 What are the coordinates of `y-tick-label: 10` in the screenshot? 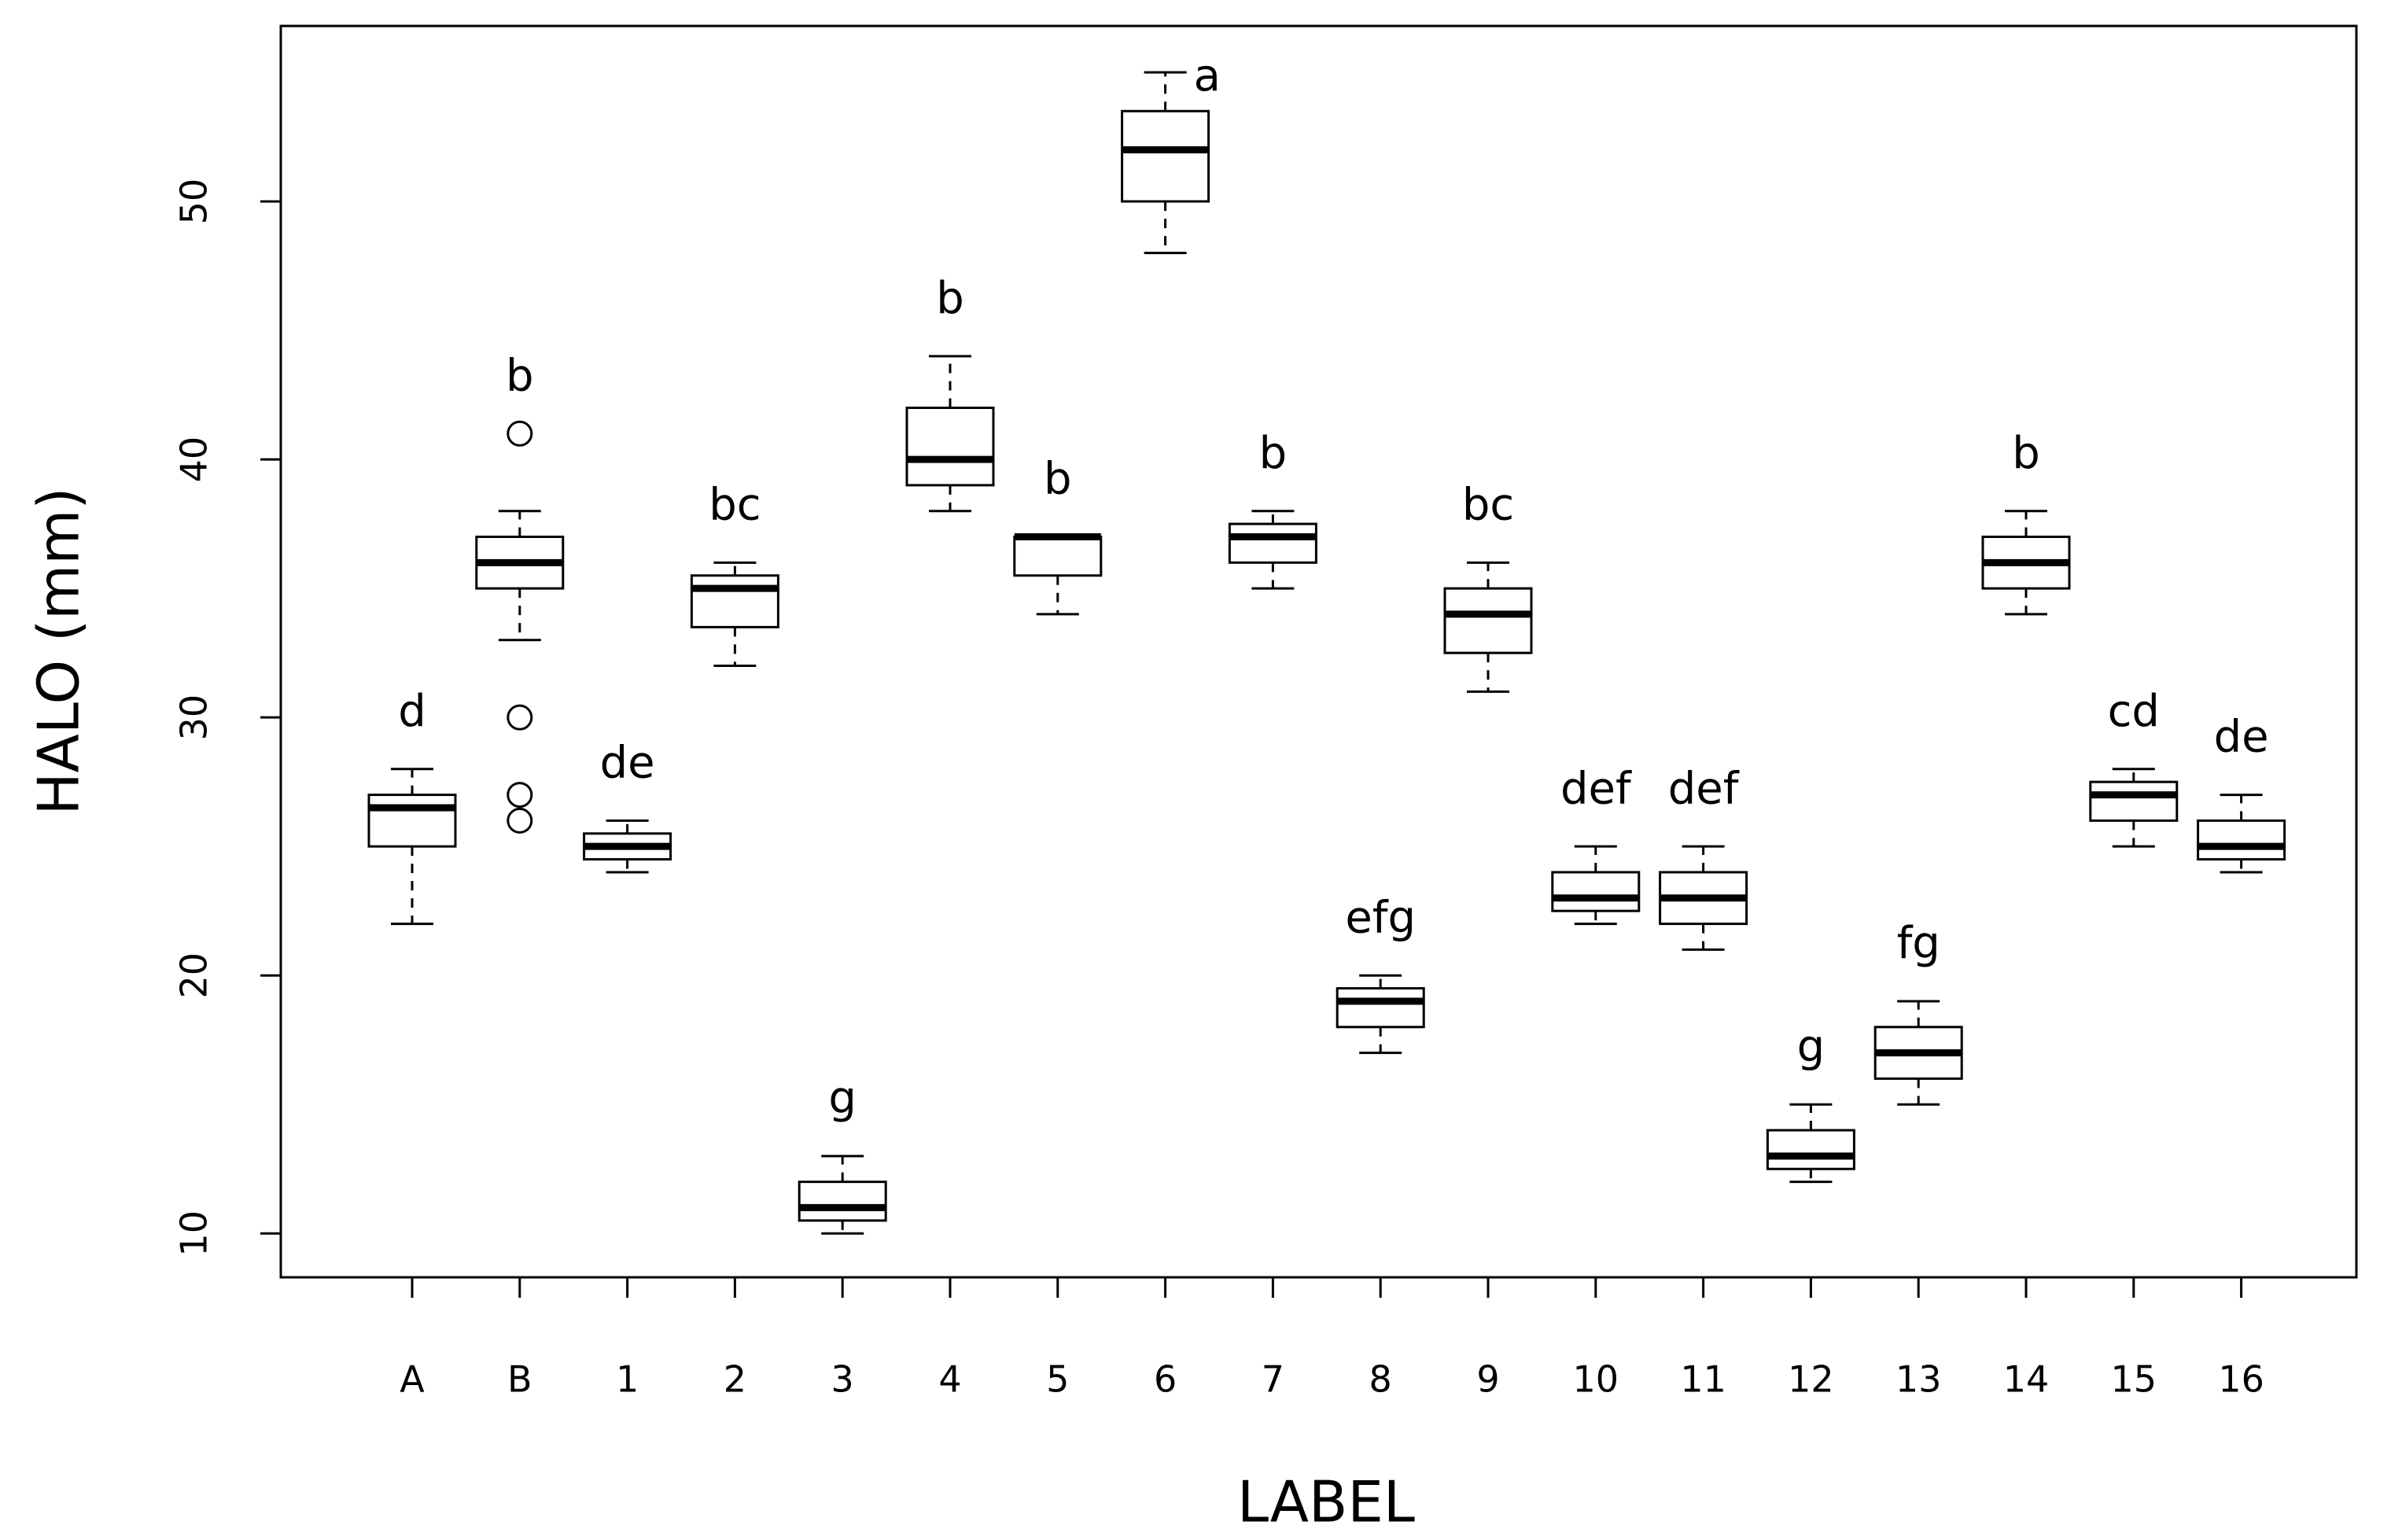 It's located at (194, 1233).